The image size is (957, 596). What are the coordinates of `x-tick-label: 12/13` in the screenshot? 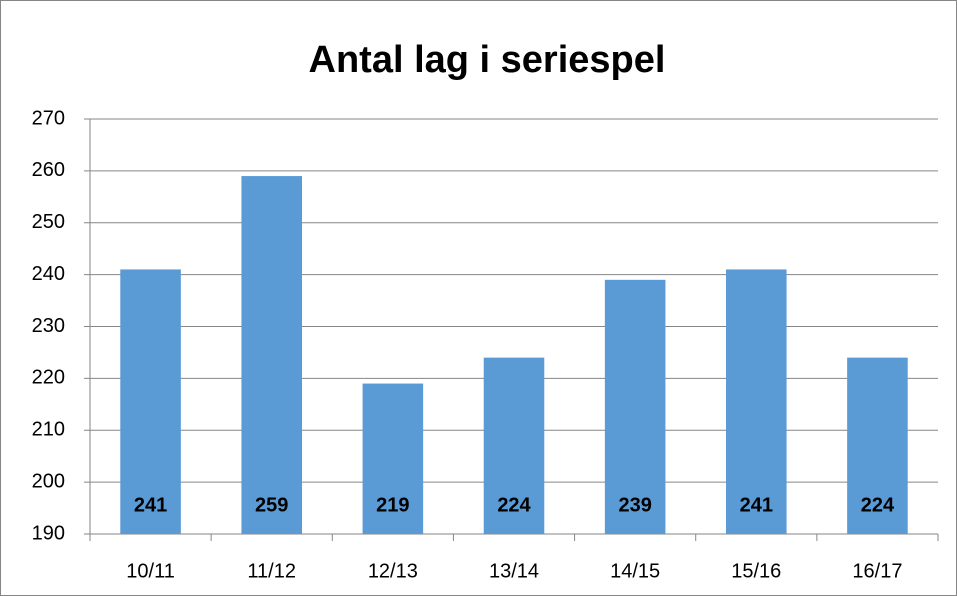 It's located at (393, 571).